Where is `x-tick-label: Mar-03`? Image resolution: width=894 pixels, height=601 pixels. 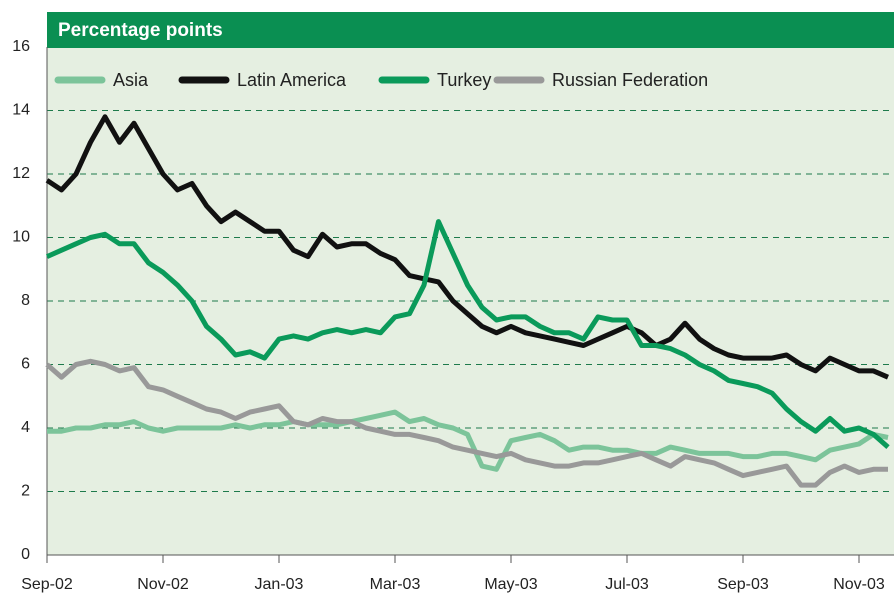
x-tick-label: Mar-03 is located at coordinates (395, 584).